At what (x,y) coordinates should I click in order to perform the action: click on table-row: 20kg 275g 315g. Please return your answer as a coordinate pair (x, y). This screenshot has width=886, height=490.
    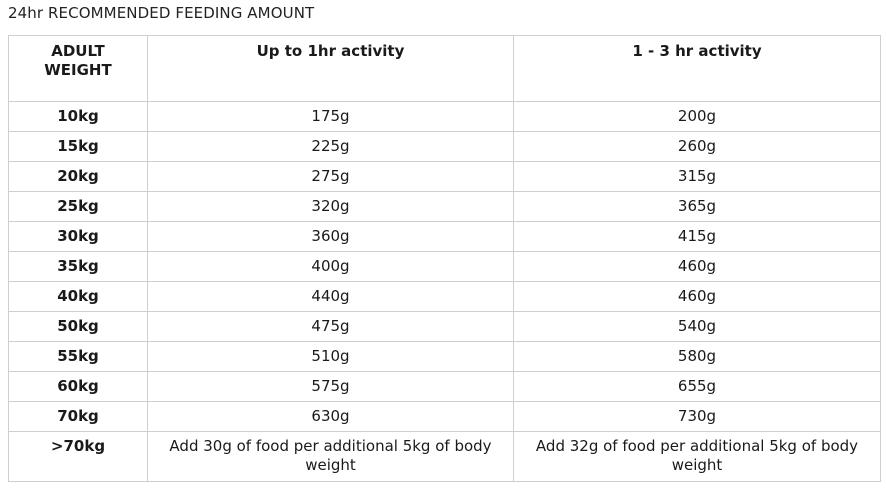
    Looking at the image, I should click on (444, 176).